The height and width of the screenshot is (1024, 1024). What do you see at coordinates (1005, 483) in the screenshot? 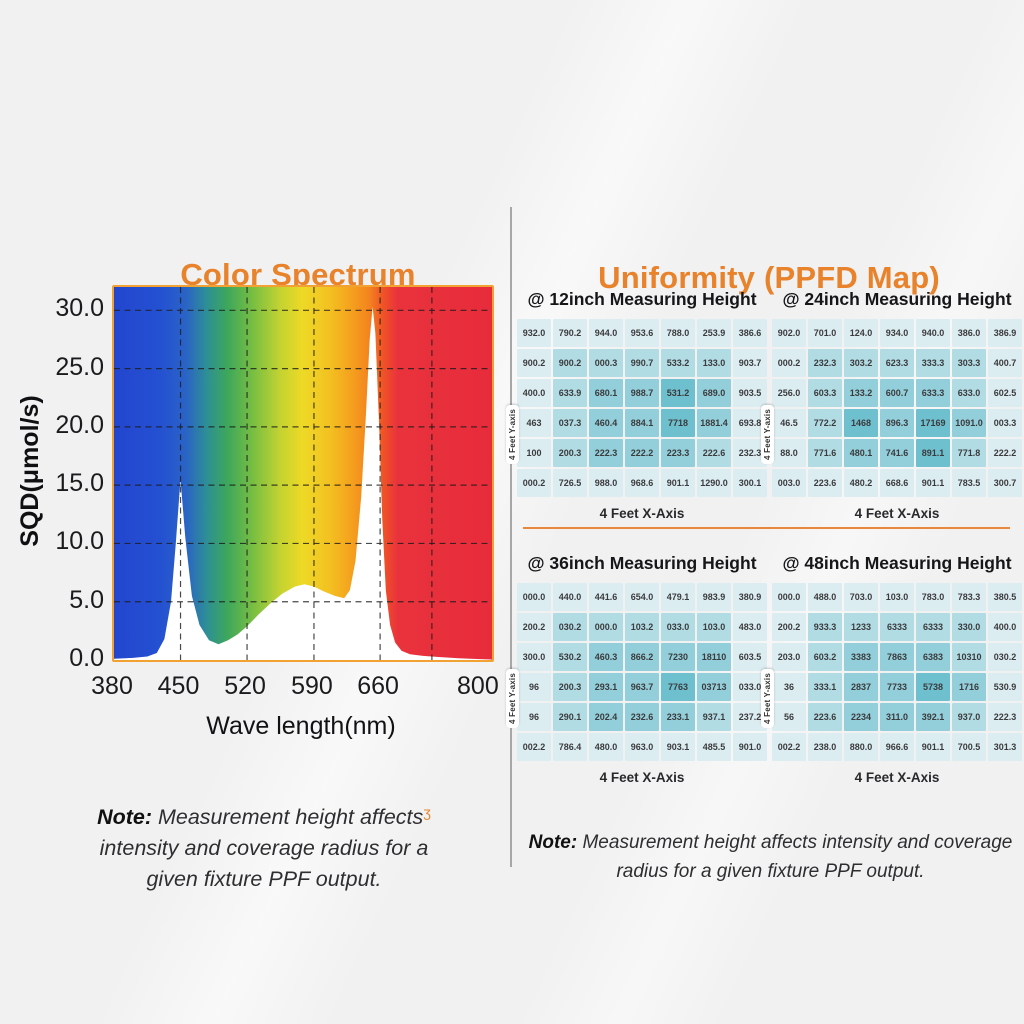
I see `ppfd-cell: 300.7` at bounding box center [1005, 483].